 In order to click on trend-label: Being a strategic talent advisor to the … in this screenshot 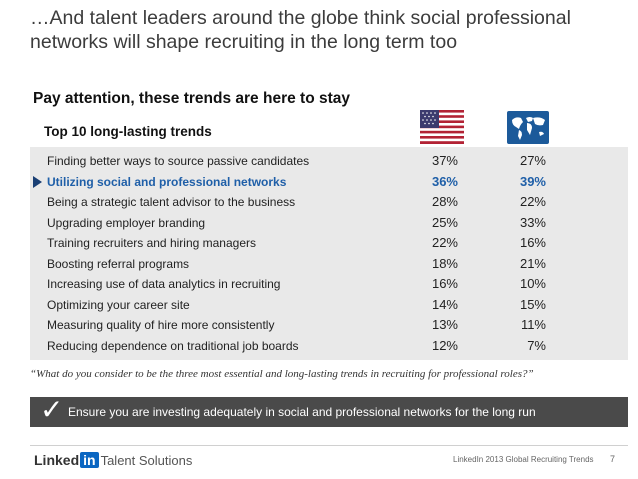, I will do `click(171, 202)`.